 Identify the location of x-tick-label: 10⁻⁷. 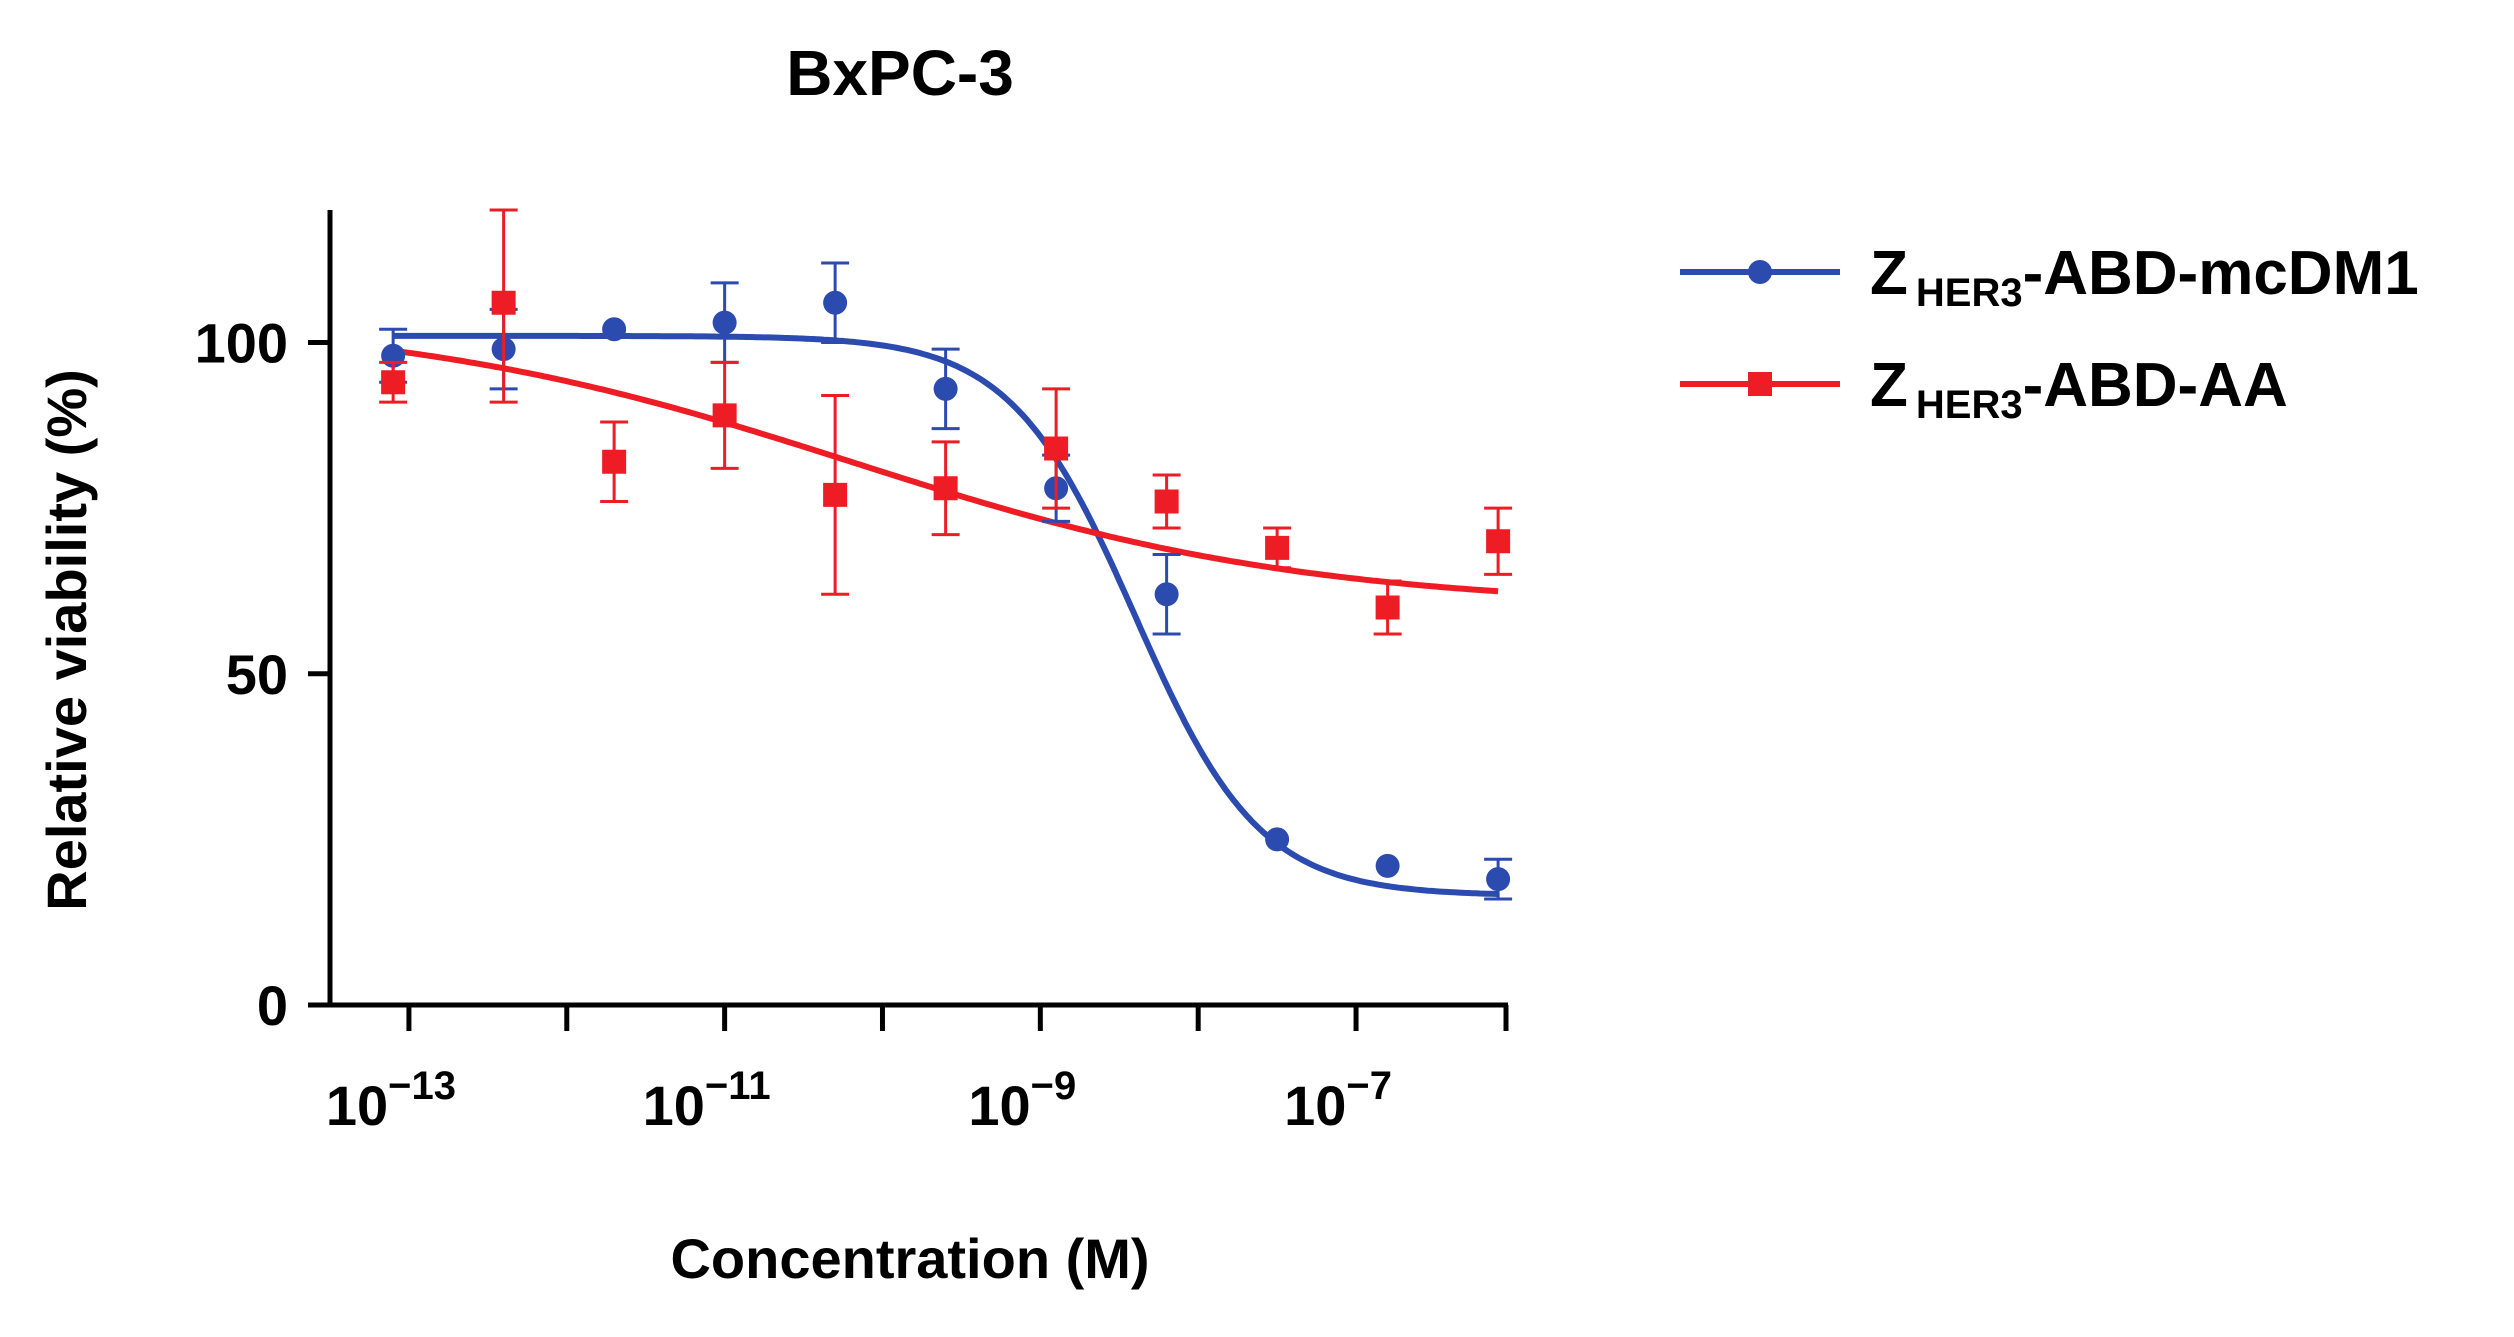
(1338, 1100).